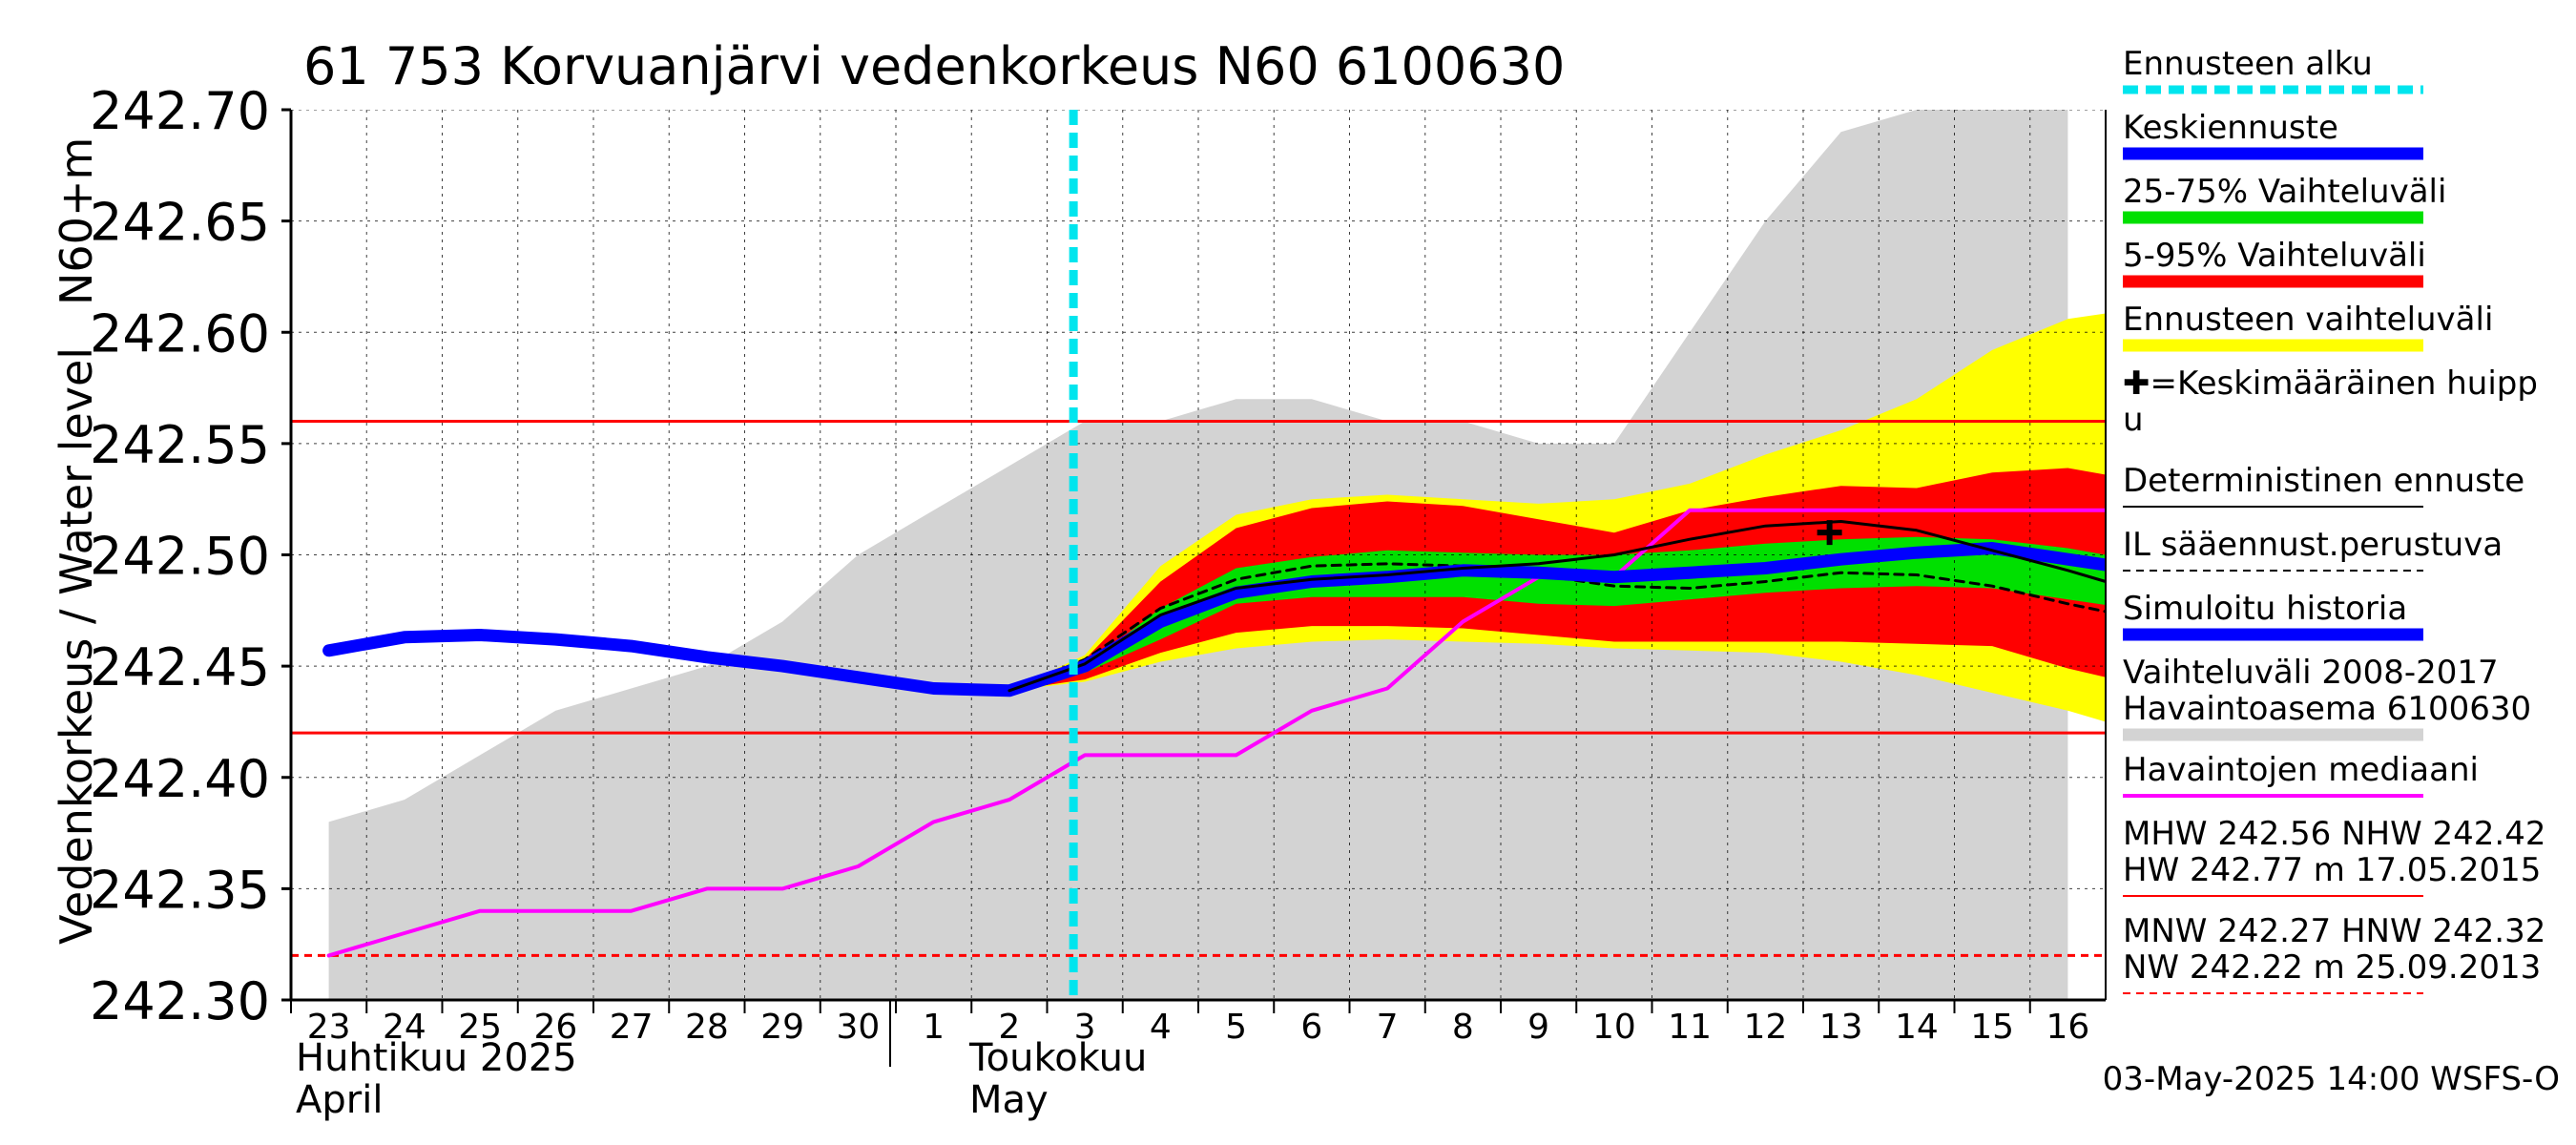 The width and height of the screenshot is (2576, 1145). Describe the element at coordinates (436, 1058) in the screenshot. I see `month-label-april-fi: Huhtikuu 2025` at that location.